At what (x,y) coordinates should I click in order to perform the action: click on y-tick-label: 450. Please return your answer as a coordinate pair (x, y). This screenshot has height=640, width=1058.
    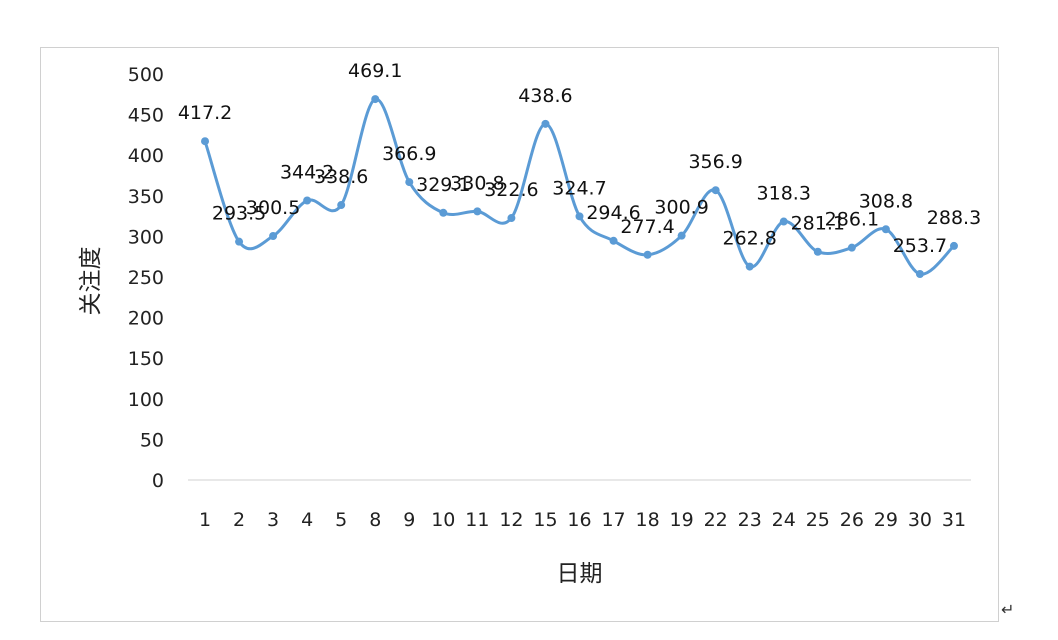
    Looking at the image, I should click on (146, 116).